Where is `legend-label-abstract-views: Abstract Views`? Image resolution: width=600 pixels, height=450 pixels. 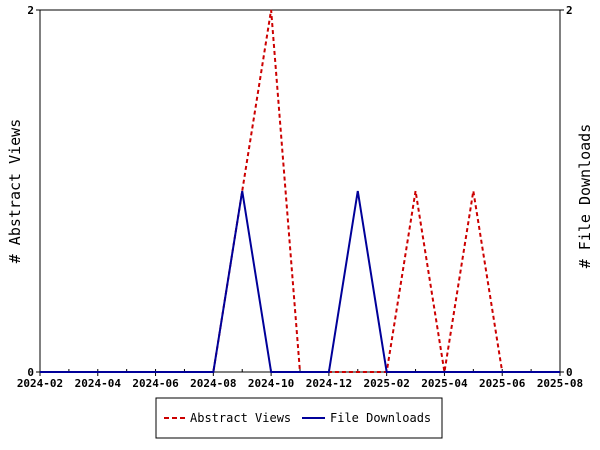
legend-label-abstract-views: Abstract Views is located at coordinates (240, 418).